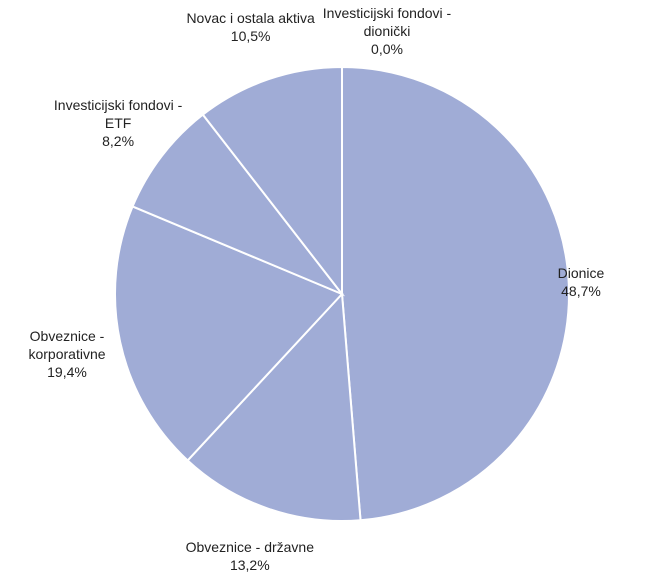 This screenshot has width=648, height=576. I want to click on slice-label: Novac i ostala aktiva 10,5%, so click(251, 27).